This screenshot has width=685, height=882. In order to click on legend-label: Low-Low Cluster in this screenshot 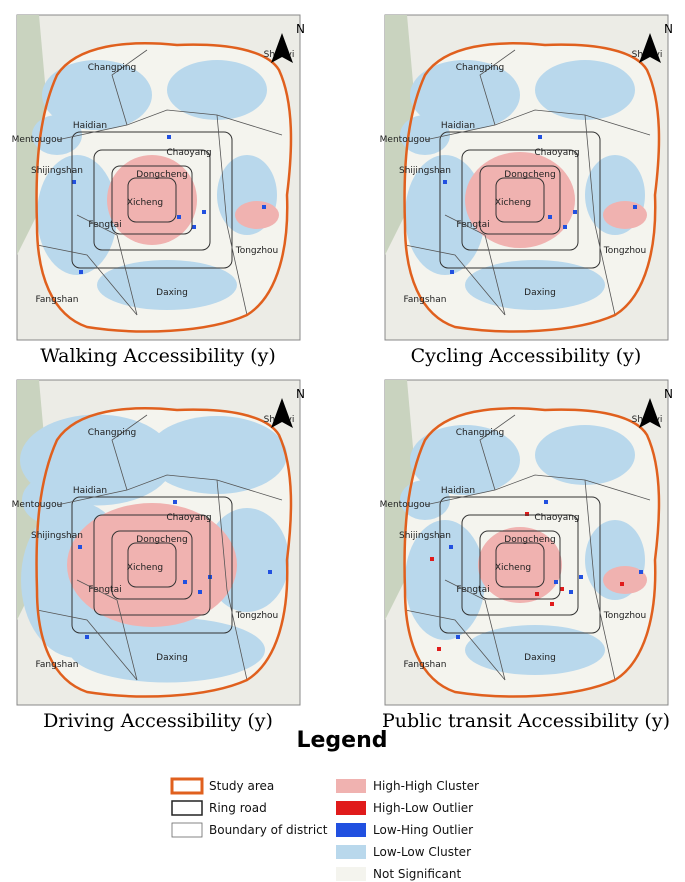, I will do `click(422, 852)`.